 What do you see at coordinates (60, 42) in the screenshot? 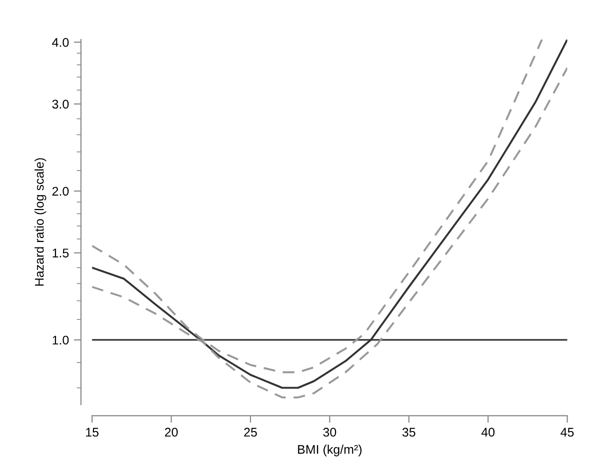
I see `y-tick-label: 4.0` at bounding box center [60, 42].